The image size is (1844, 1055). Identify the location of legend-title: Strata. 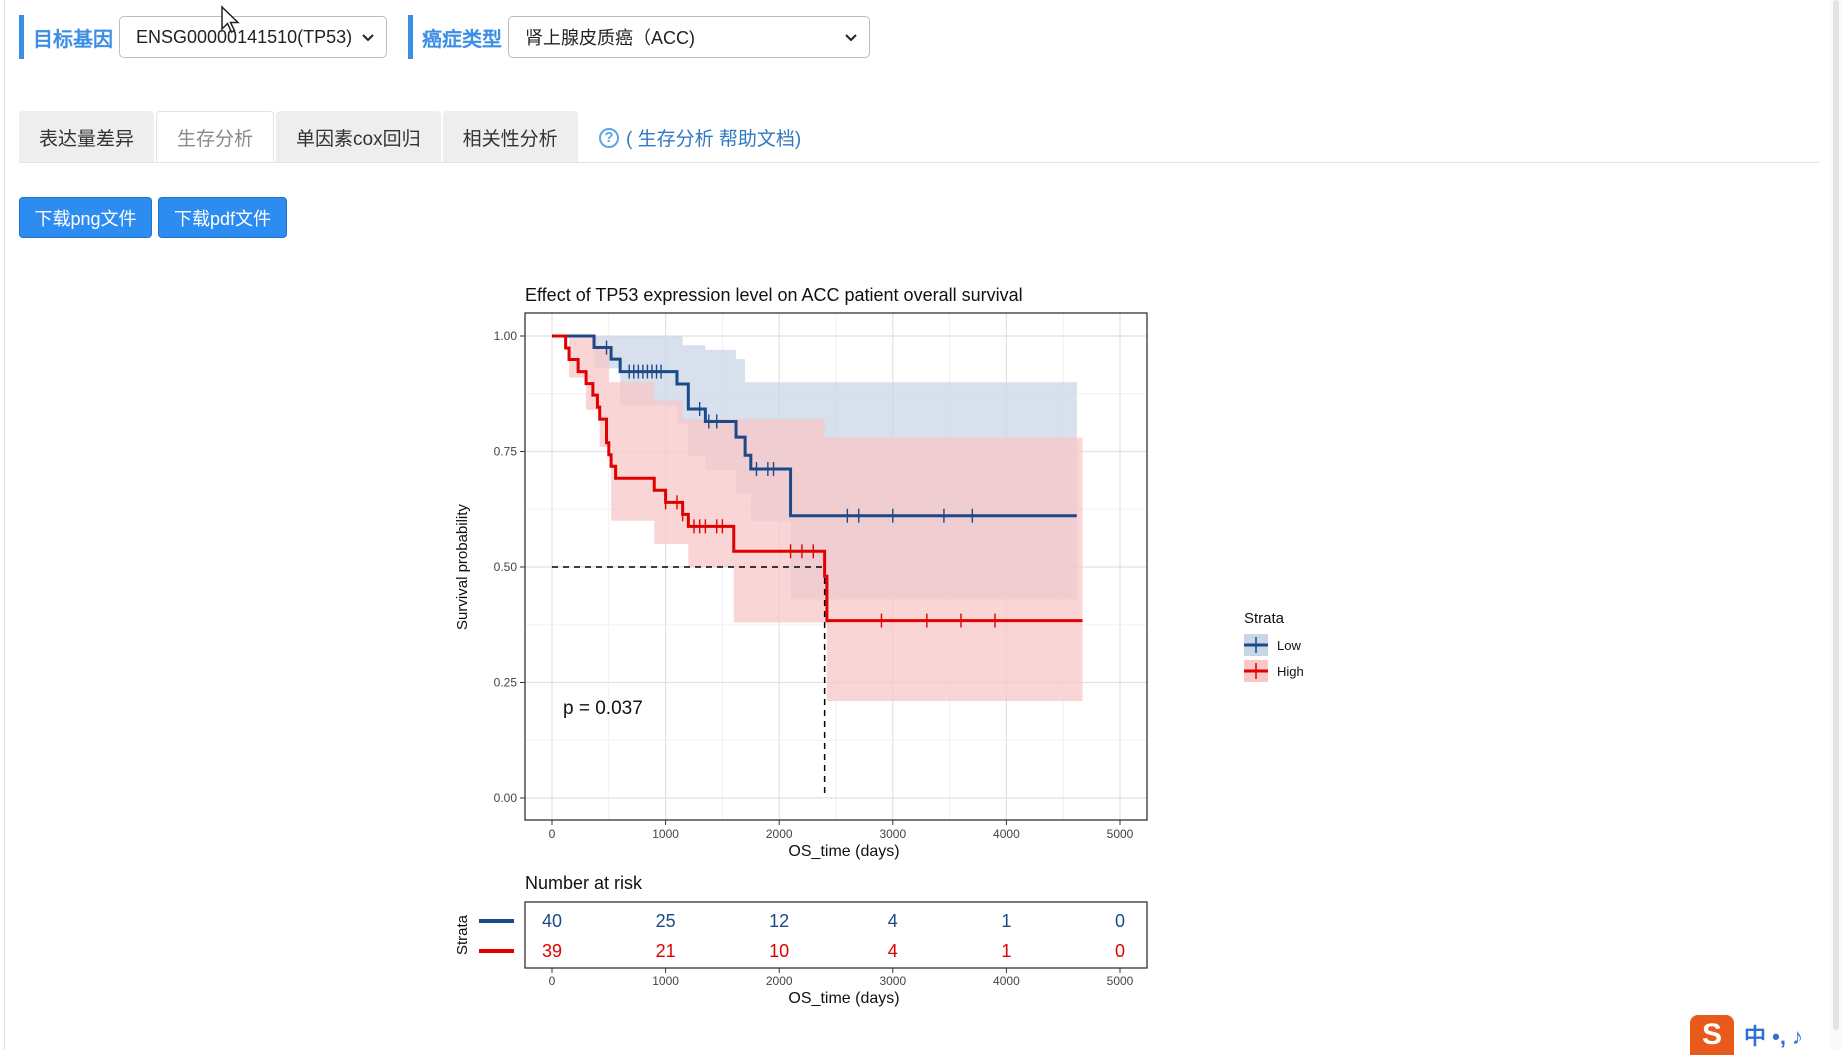
(1264, 618).